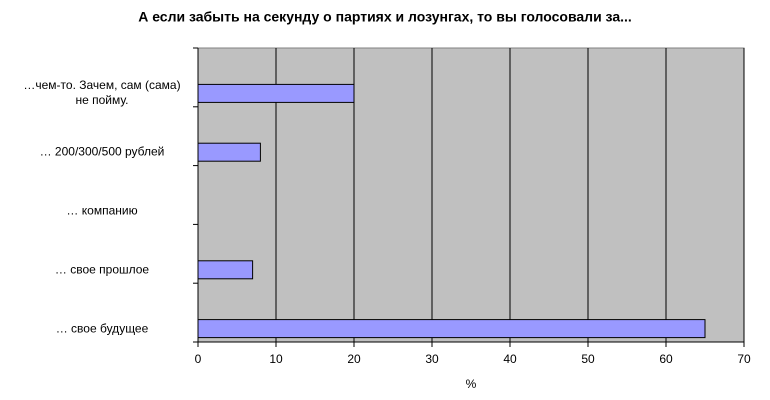  I want to click on x-tick-label: 70, so click(744, 359).